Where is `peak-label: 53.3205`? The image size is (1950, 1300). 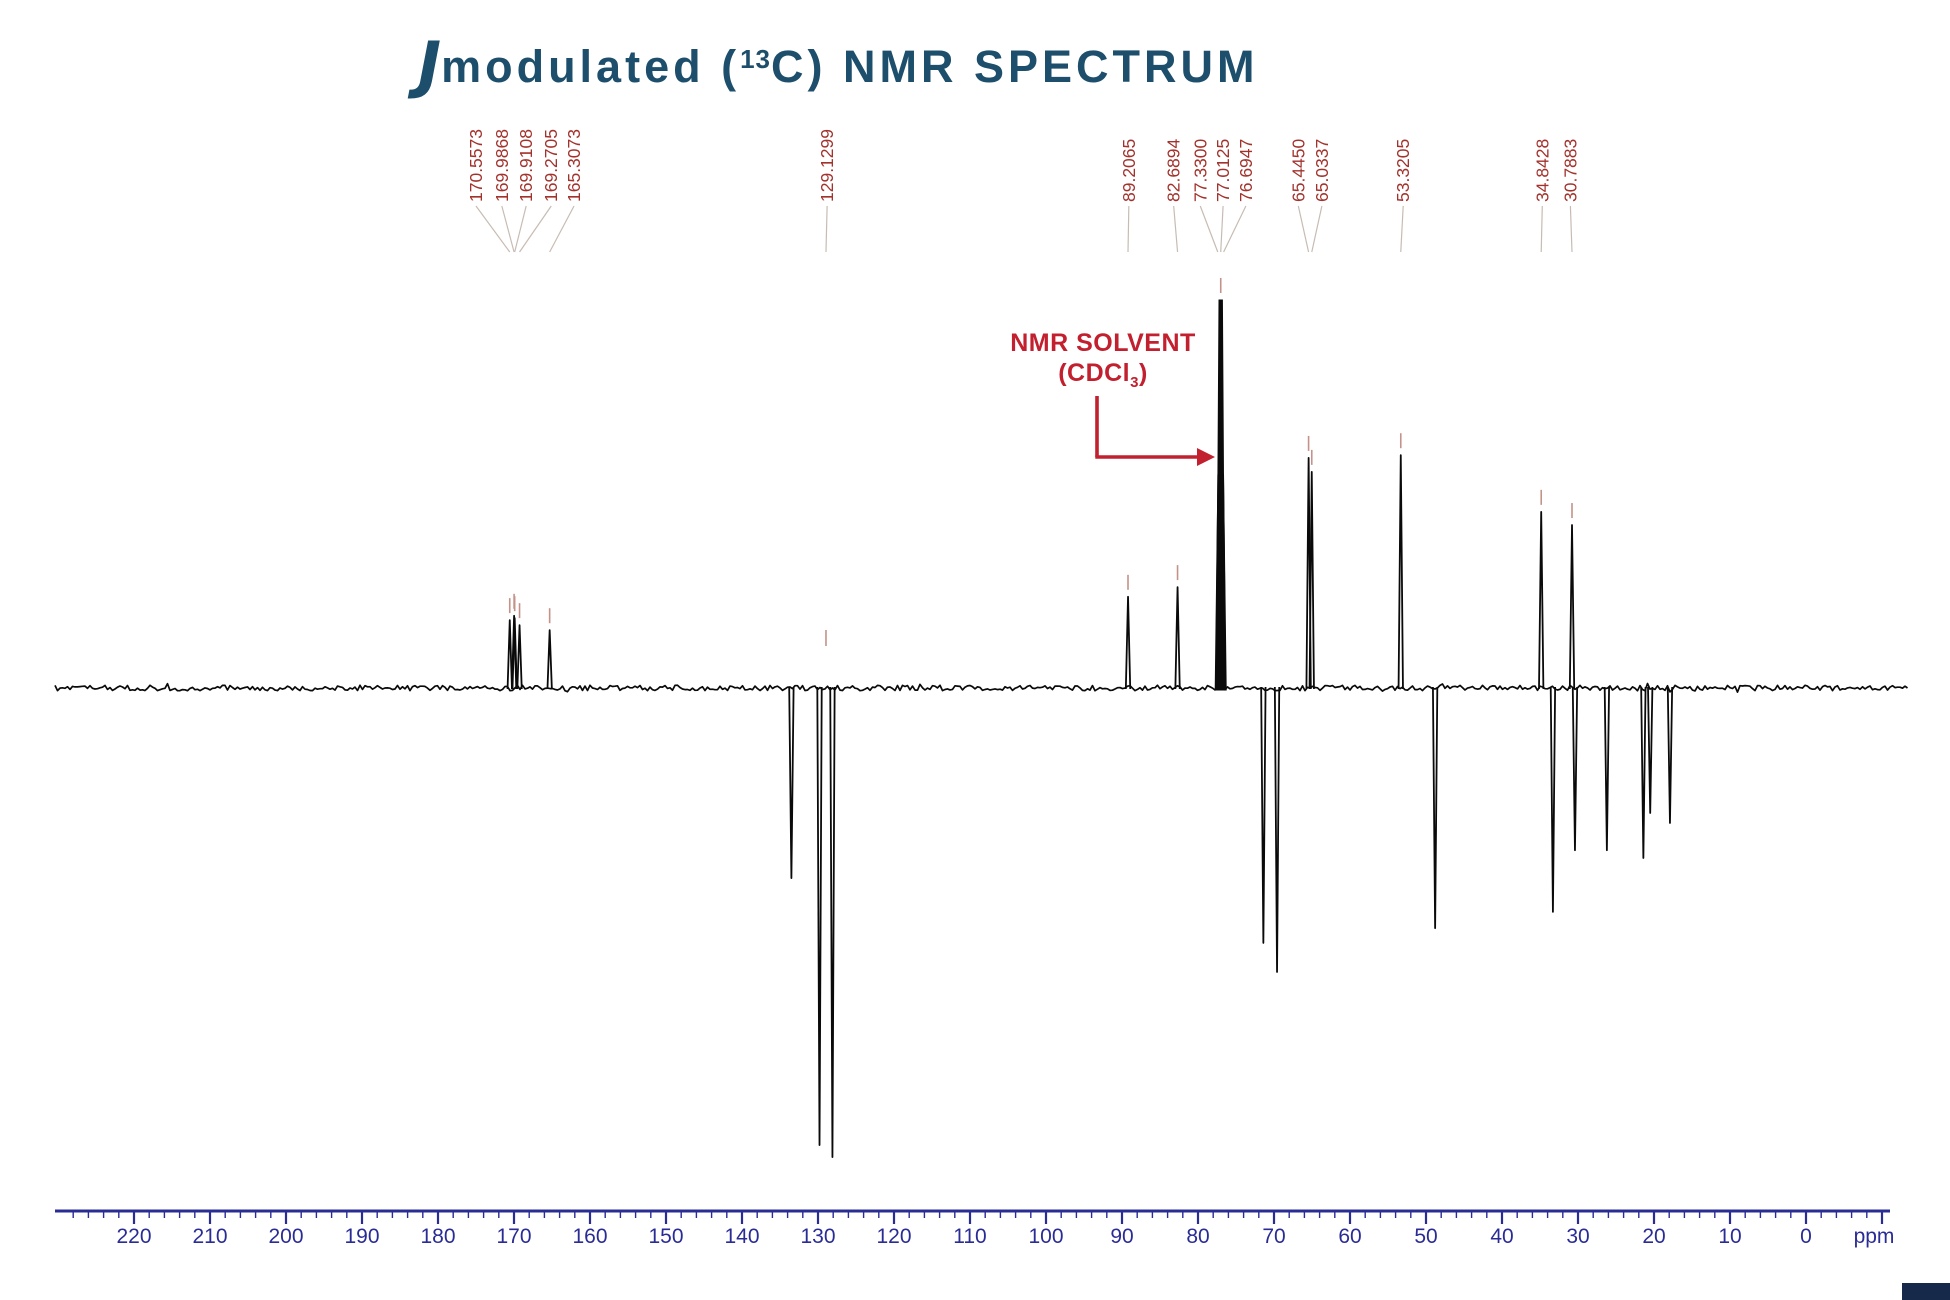
peak-label: 53.3205 is located at coordinates (1403, 170).